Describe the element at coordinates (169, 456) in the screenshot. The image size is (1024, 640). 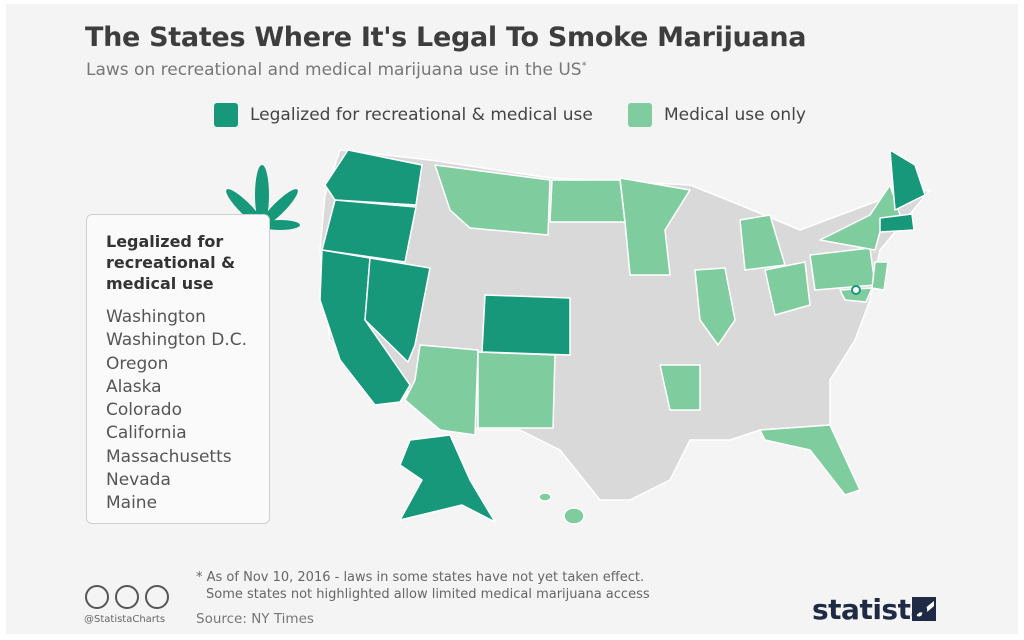
I see `state-name: Massachusetts` at that location.